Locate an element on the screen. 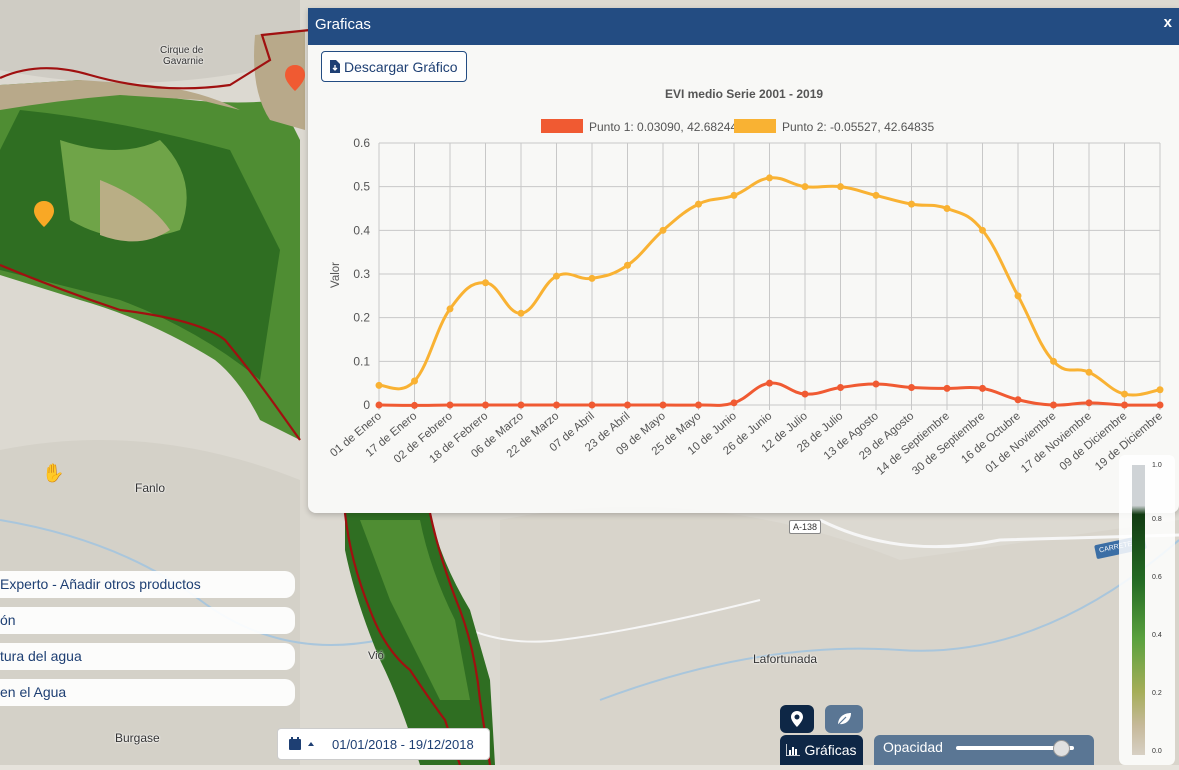 The width and height of the screenshot is (1179, 770). opacity-label: Opacidad is located at coordinates (913, 747).